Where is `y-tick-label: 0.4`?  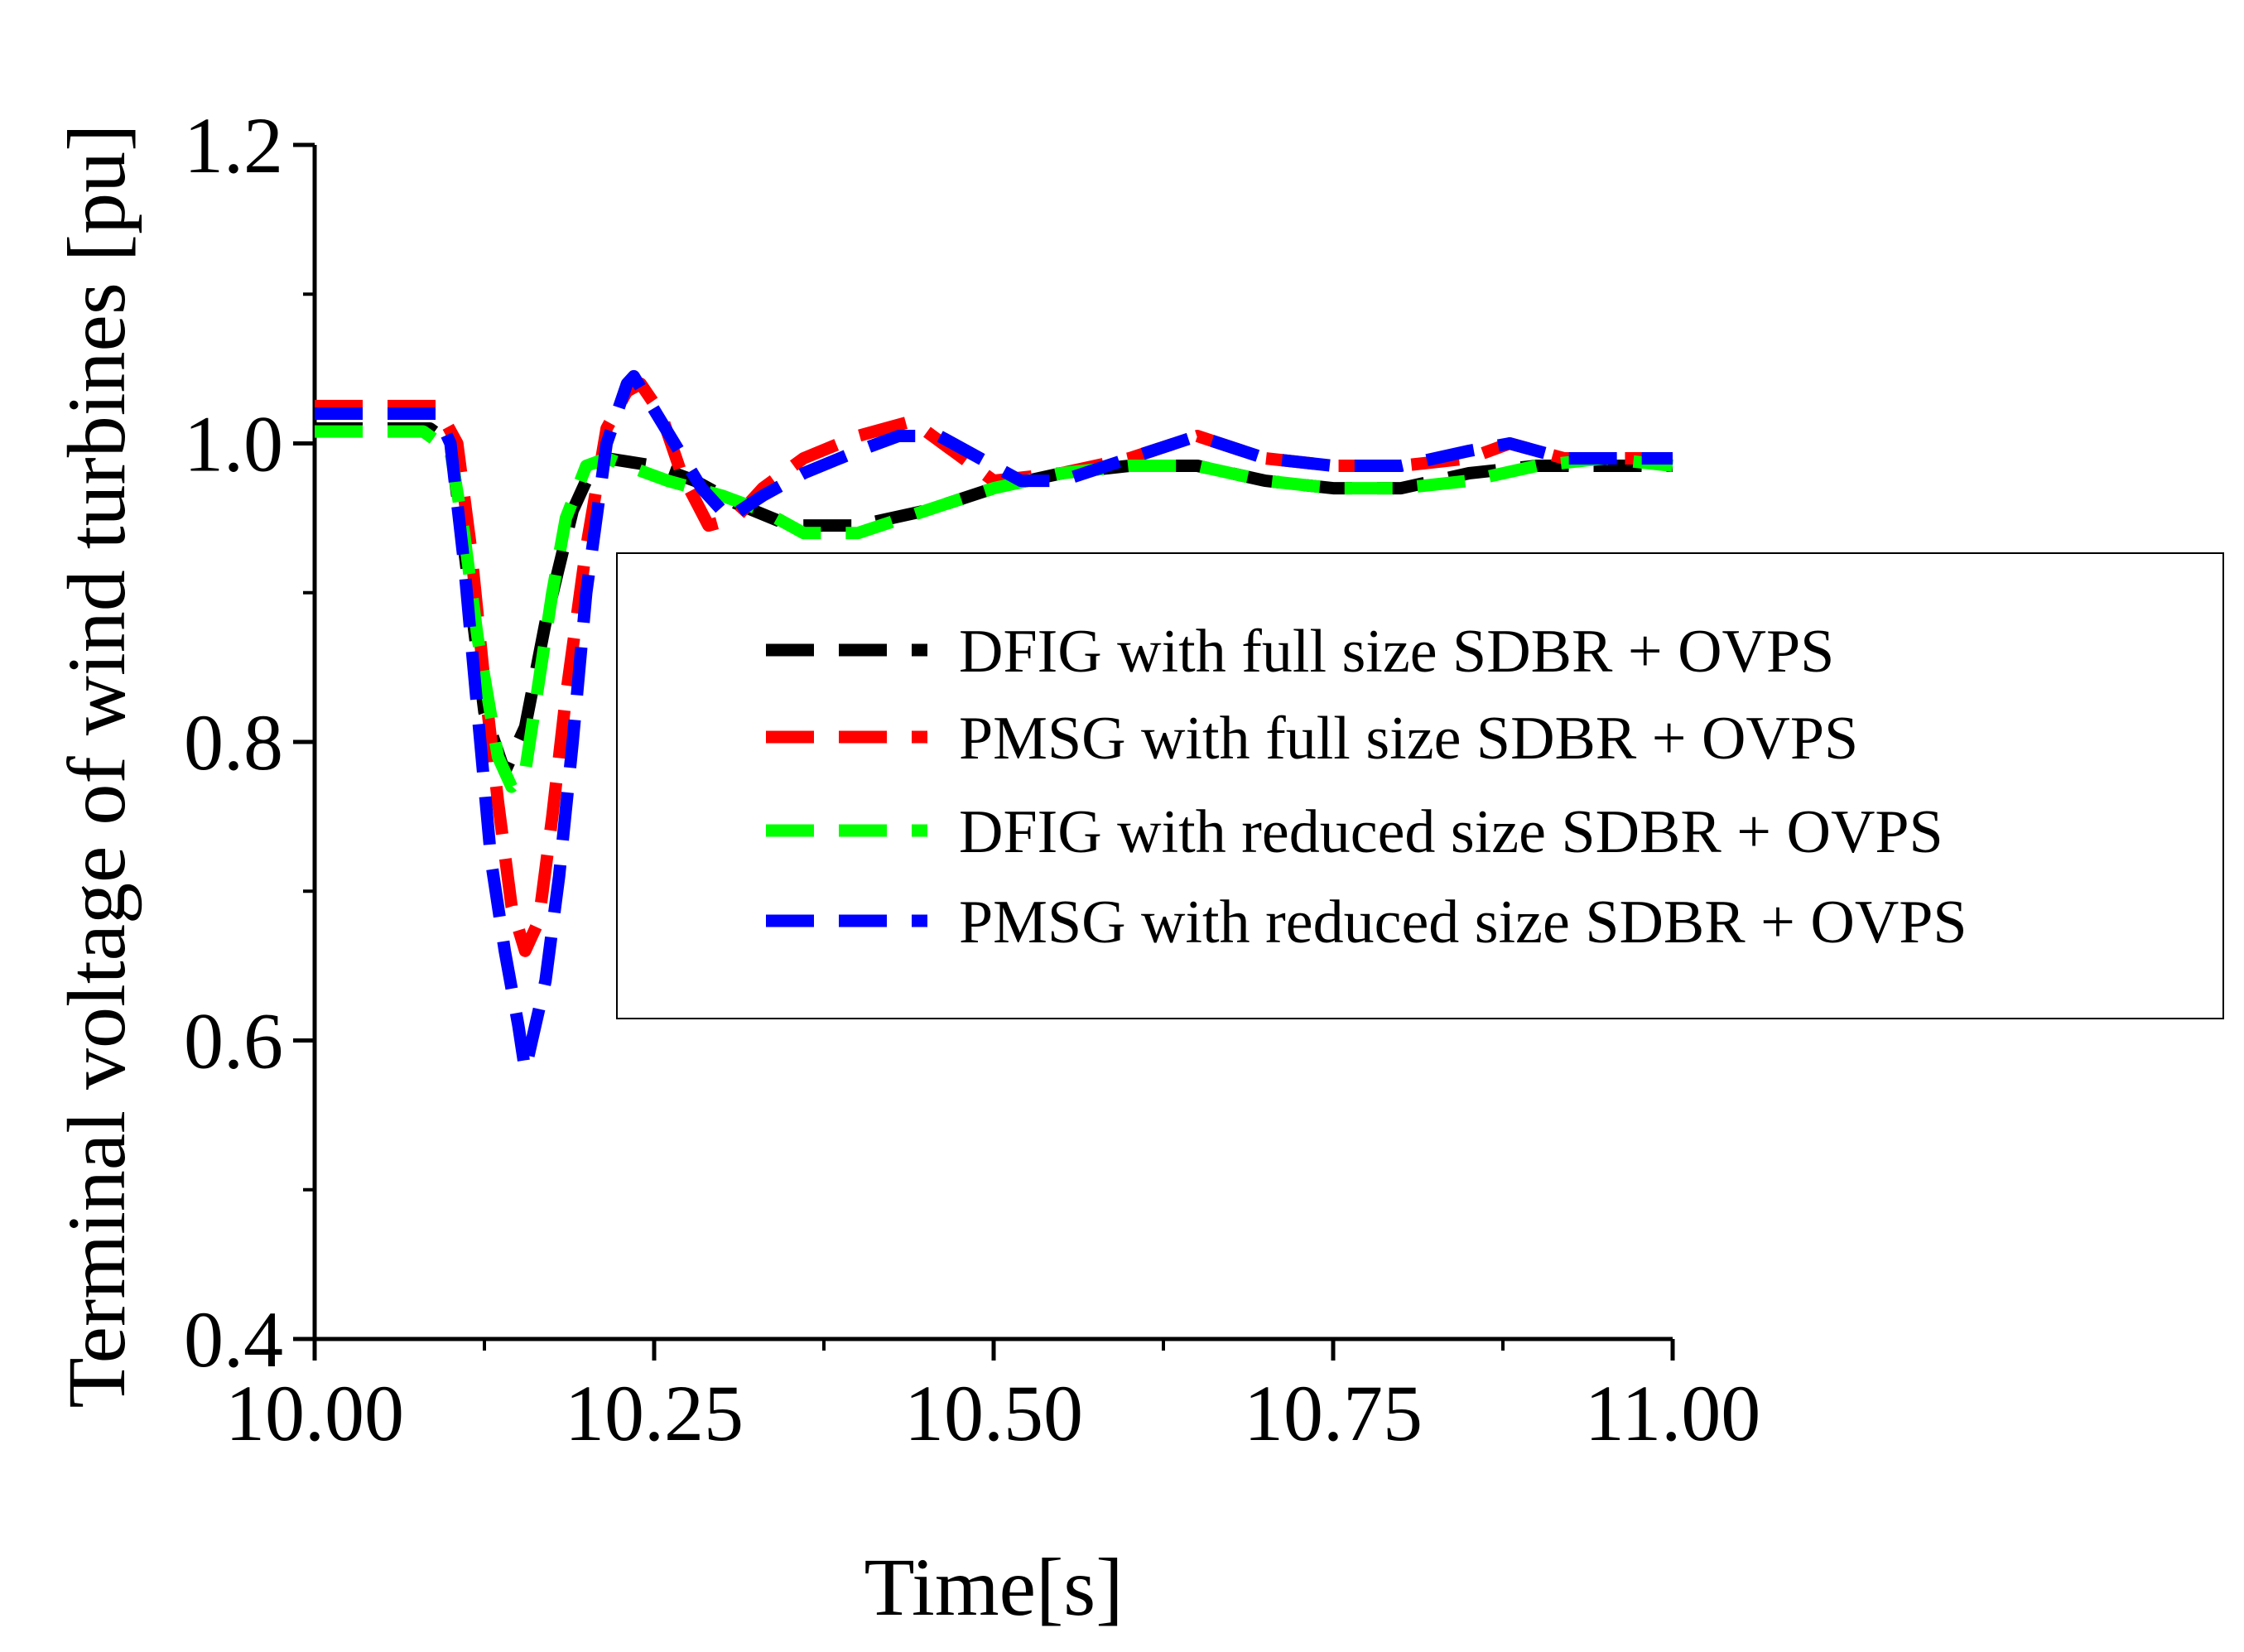
y-tick-label: 0.4 is located at coordinates (233, 1339).